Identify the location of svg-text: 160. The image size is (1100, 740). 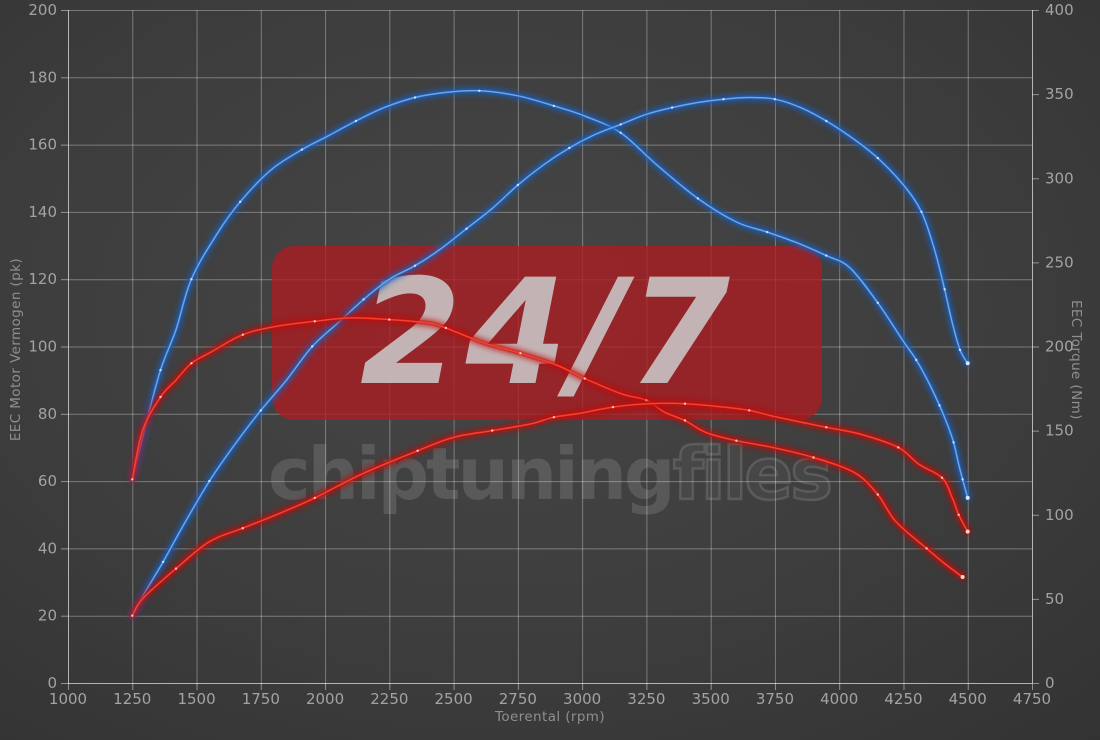
(42, 145).